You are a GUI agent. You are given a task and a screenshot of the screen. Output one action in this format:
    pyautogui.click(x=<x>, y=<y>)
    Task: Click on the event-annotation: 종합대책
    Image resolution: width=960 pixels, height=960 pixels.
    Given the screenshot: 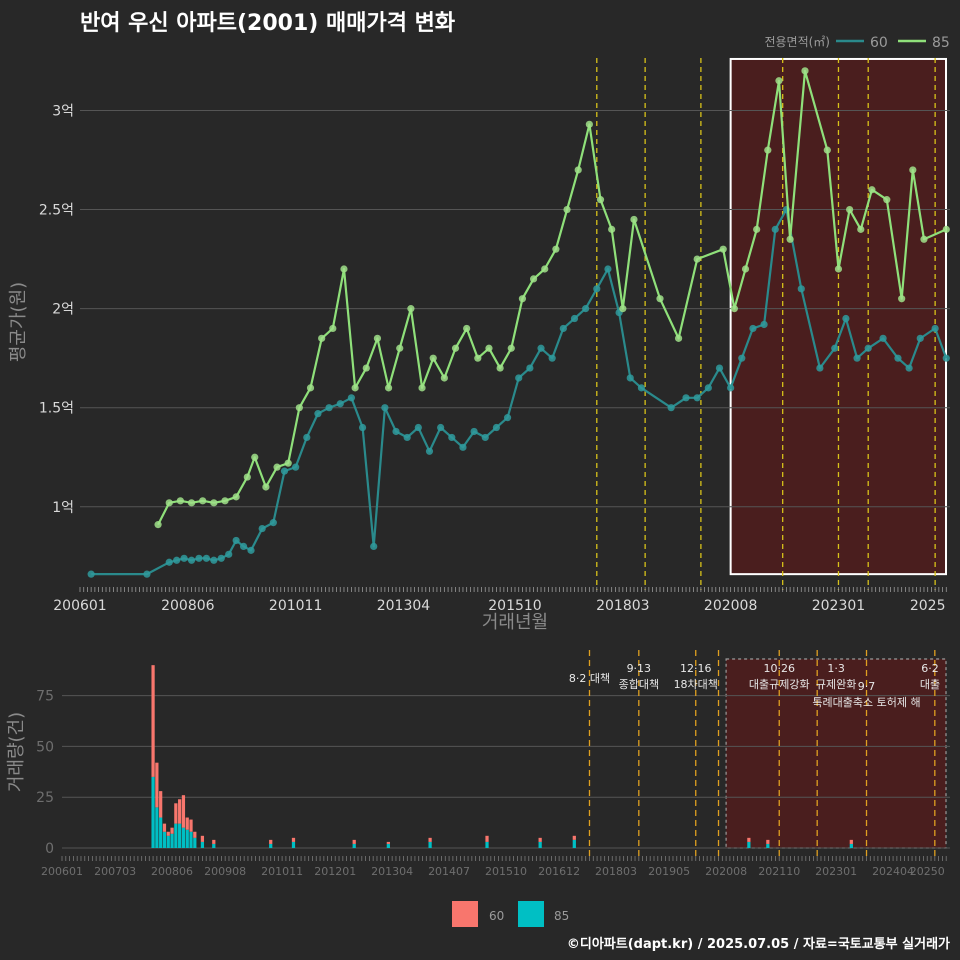 What is the action you would take?
    pyautogui.click(x=639, y=684)
    